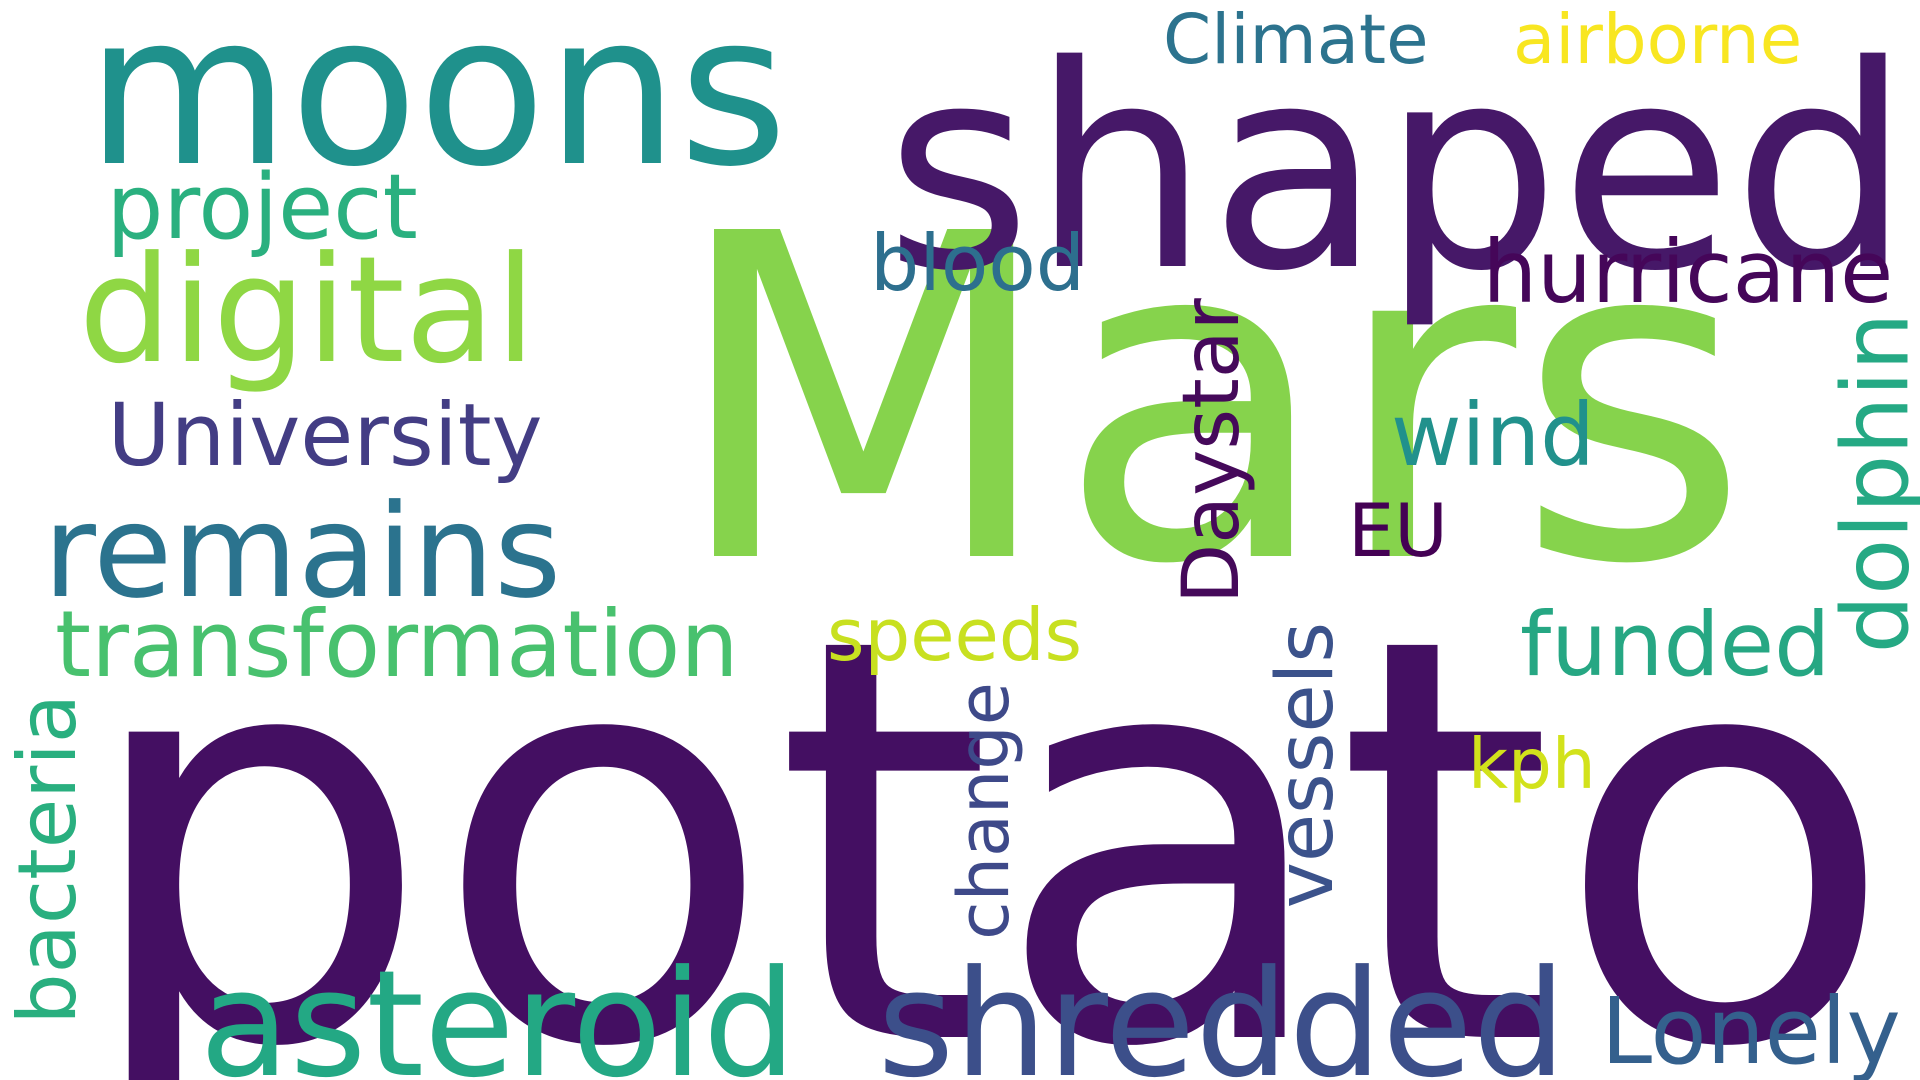  Describe the element at coordinates (1398, 531) in the screenshot. I see `word-eu: EU` at that location.